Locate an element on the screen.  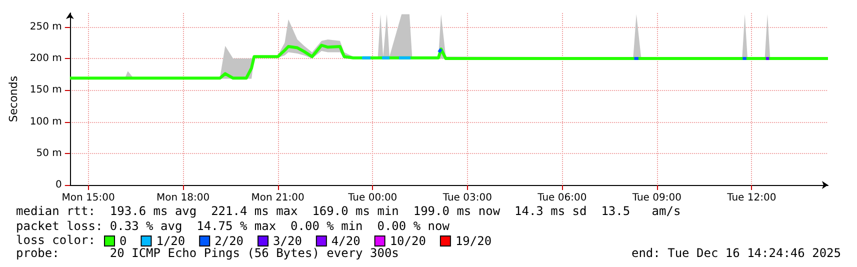
legend-title: loss color: is located at coordinates (56, 240).